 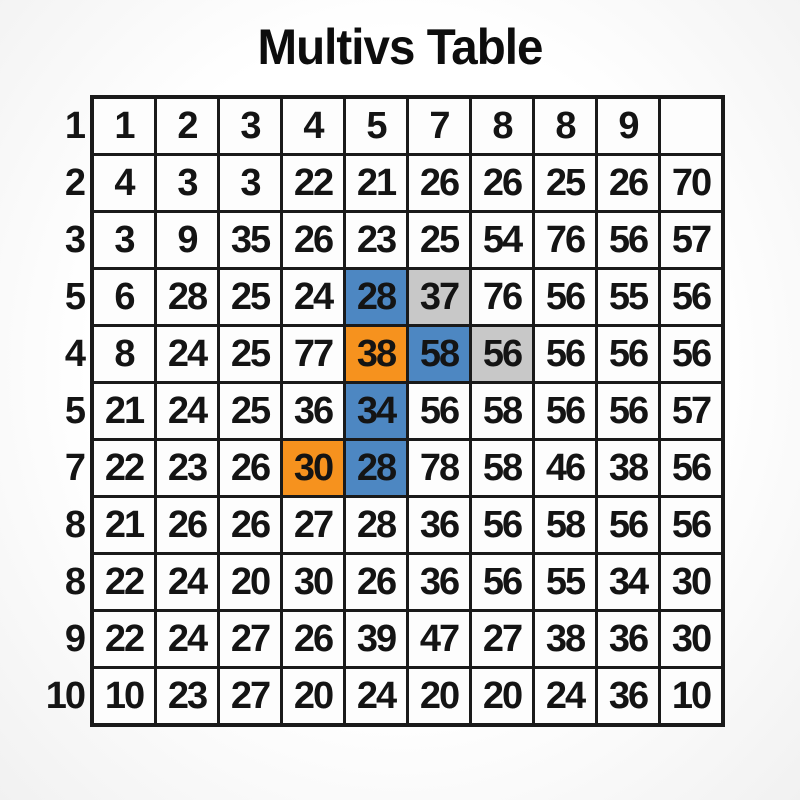 What do you see at coordinates (65, 695) in the screenshot?
I see `row-label: 10` at bounding box center [65, 695].